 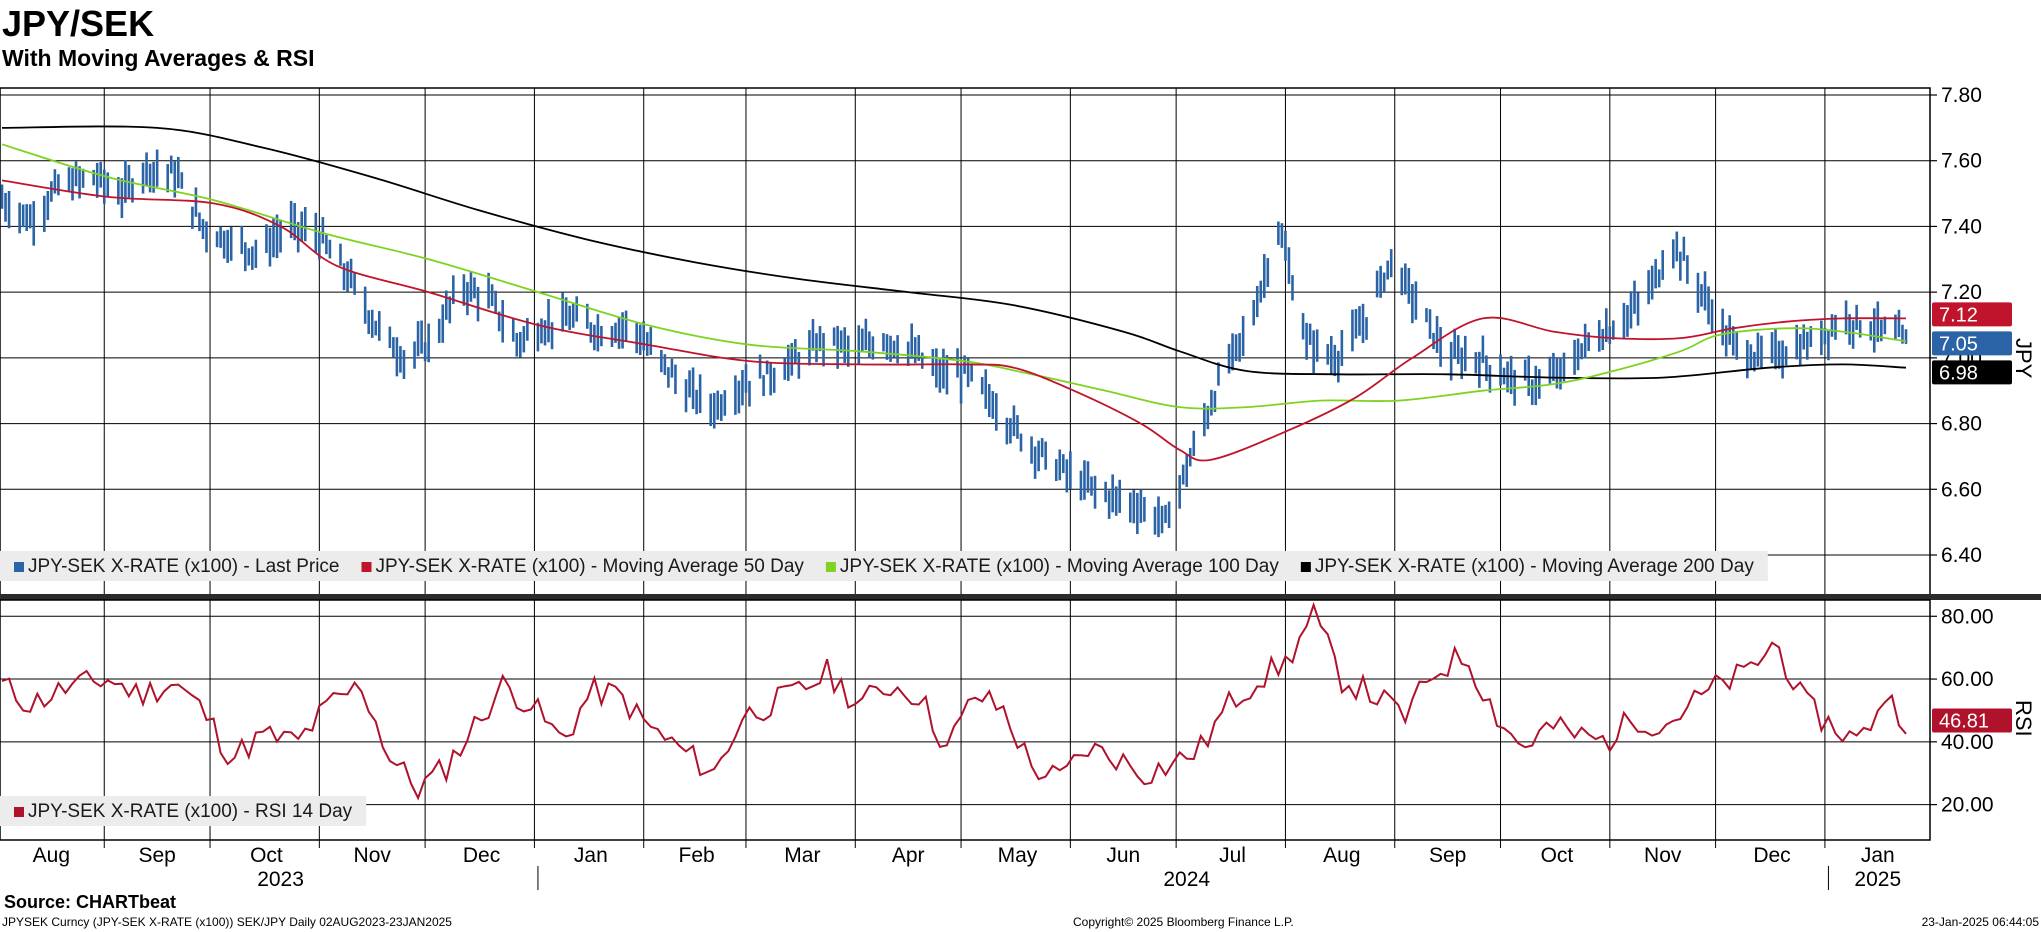 I want to click on price-unit-label: JPY, so click(x=2023, y=358).